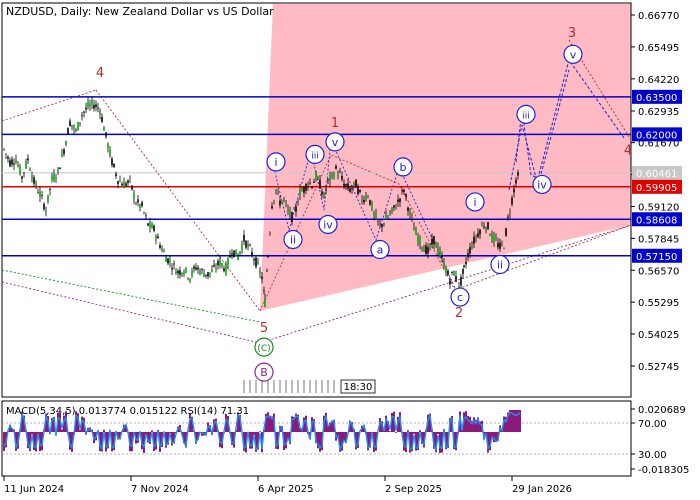  Describe the element at coordinates (657, 134) in the screenshot. I see `level-badge` at that location.